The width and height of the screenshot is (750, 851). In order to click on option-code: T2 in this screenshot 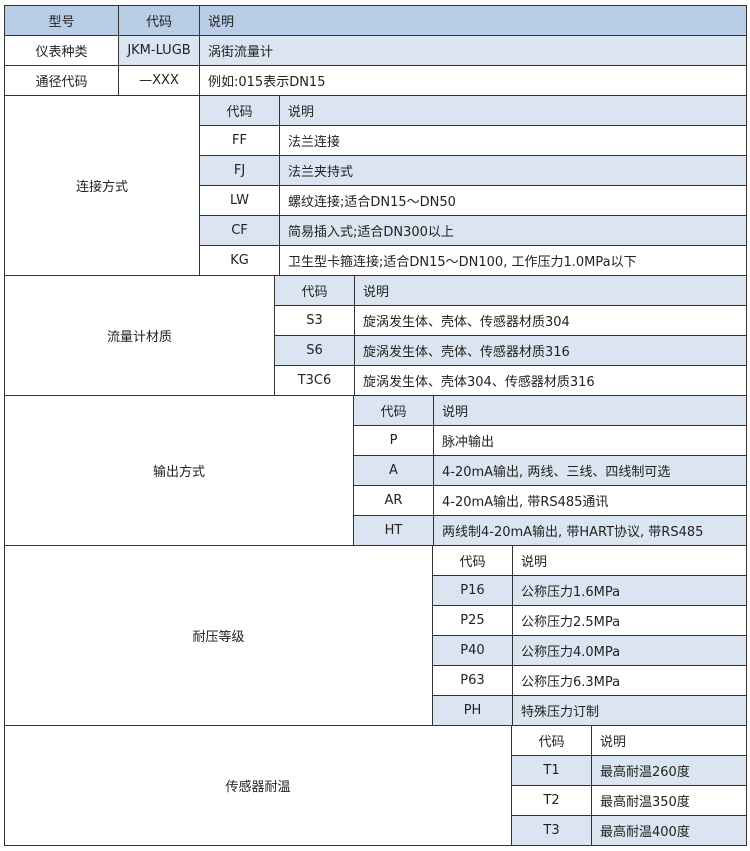, I will do `click(551, 800)`.